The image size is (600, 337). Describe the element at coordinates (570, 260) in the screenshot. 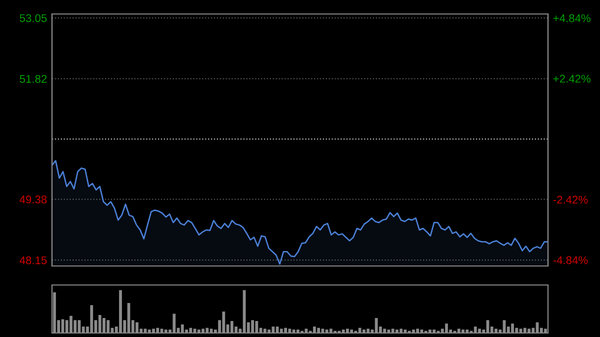

I see `y2-tick-label: -4.84%` at that location.